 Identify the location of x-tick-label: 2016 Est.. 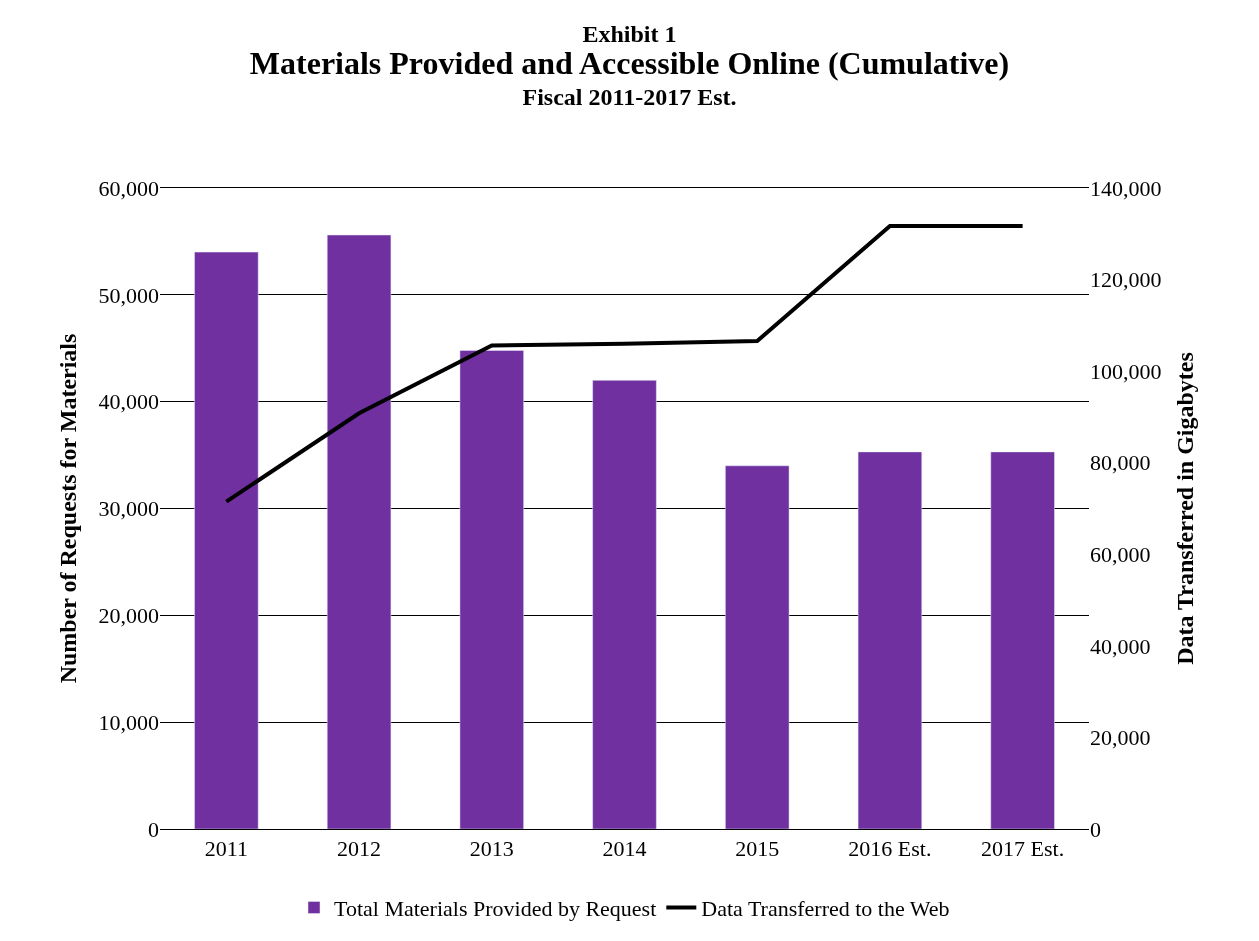
(890, 849).